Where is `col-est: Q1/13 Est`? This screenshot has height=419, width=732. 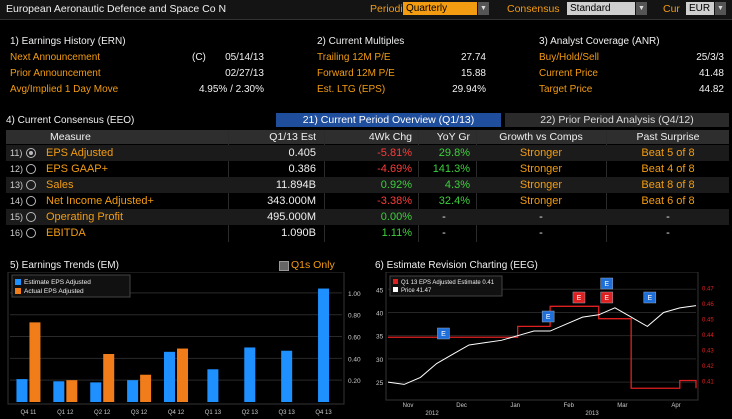
col-est: Q1/13 Est is located at coordinates (292, 137).